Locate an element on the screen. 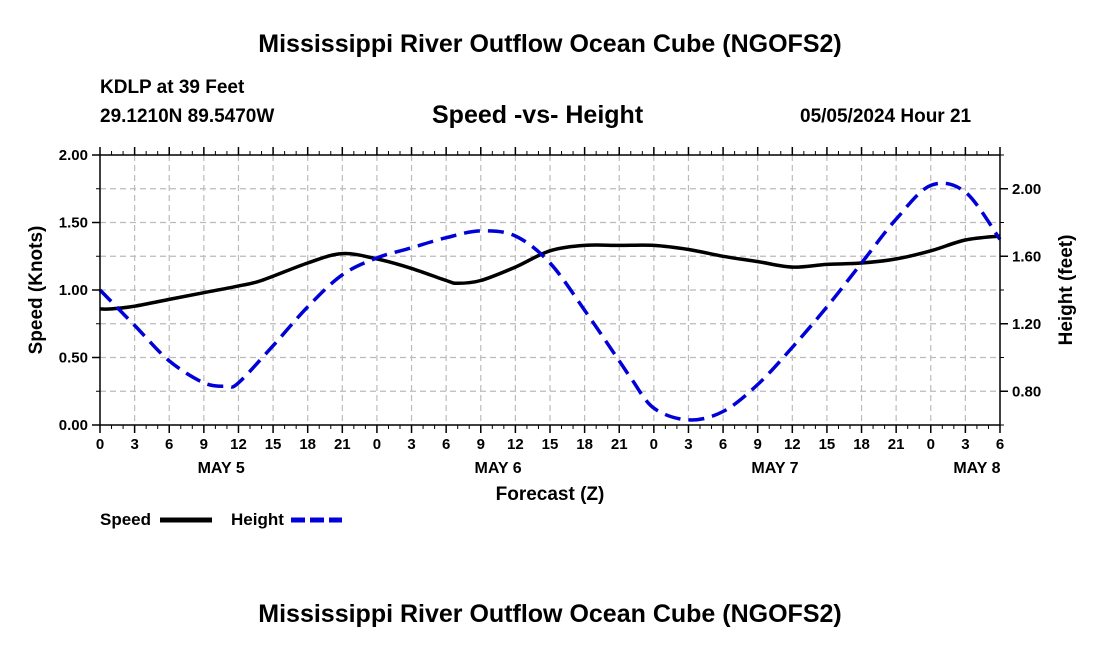  legend-label-speed: Speed is located at coordinates (125, 519).